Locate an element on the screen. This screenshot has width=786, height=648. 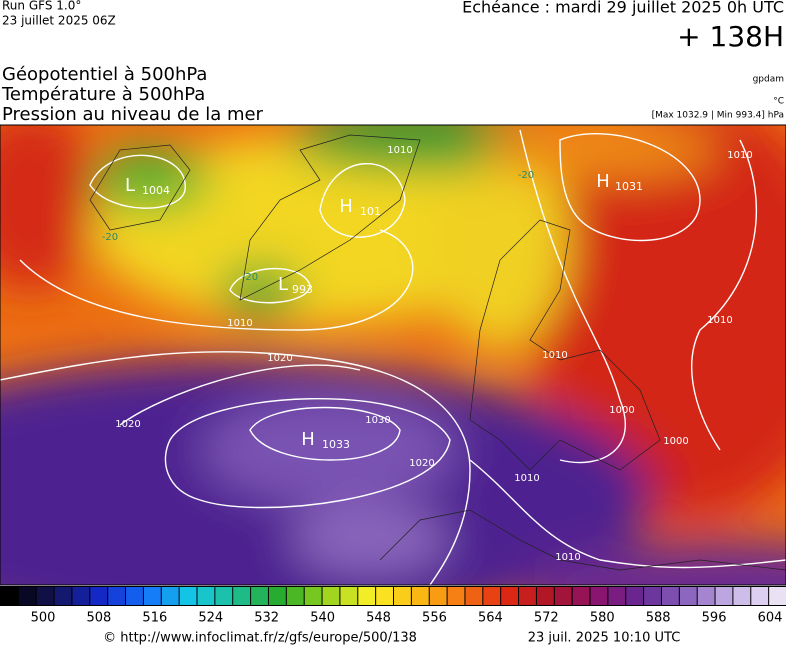
pressure-range: [Max 1032.9 | Min 993.4] hPa is located at coordinates (718, 116).